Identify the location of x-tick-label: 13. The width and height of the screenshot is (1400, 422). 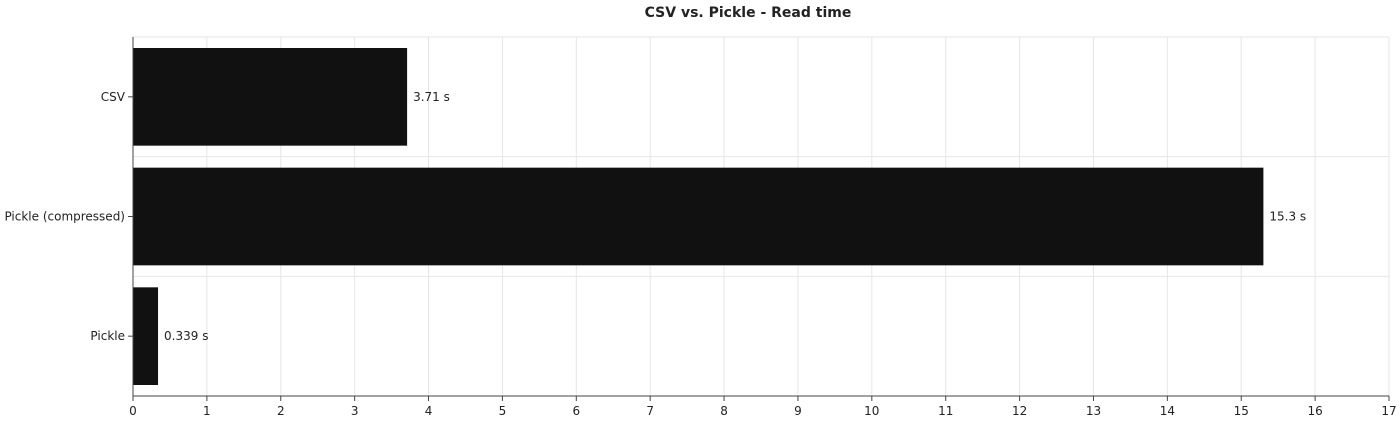
(1093, 411).